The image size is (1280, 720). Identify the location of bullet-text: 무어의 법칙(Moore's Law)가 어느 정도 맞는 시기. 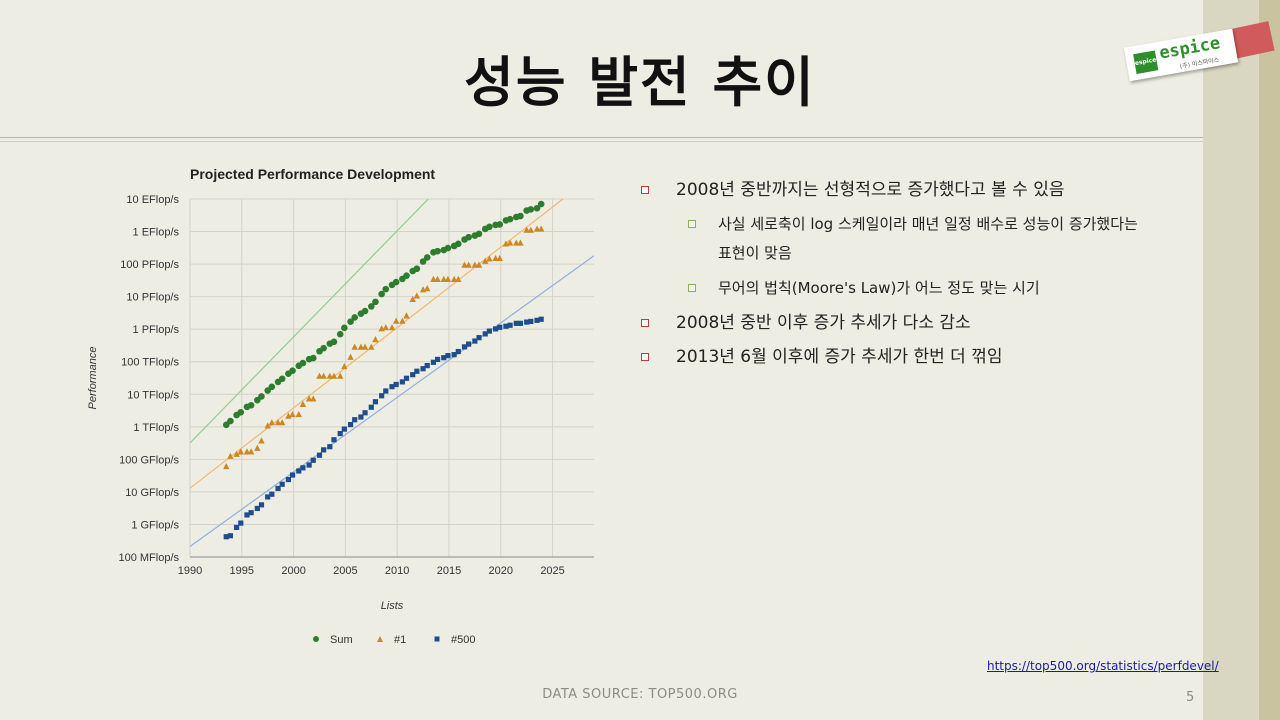
(879, 288).